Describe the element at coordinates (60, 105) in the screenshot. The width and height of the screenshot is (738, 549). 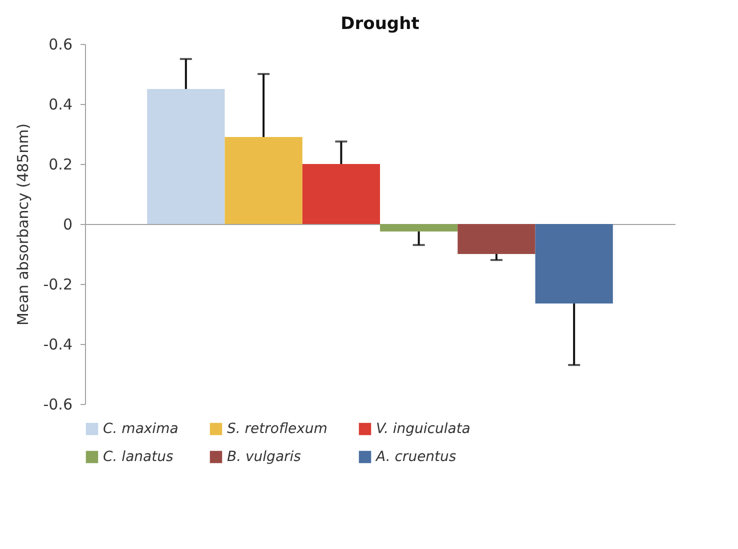
I see `y-tick-label: 0.4` at that location.